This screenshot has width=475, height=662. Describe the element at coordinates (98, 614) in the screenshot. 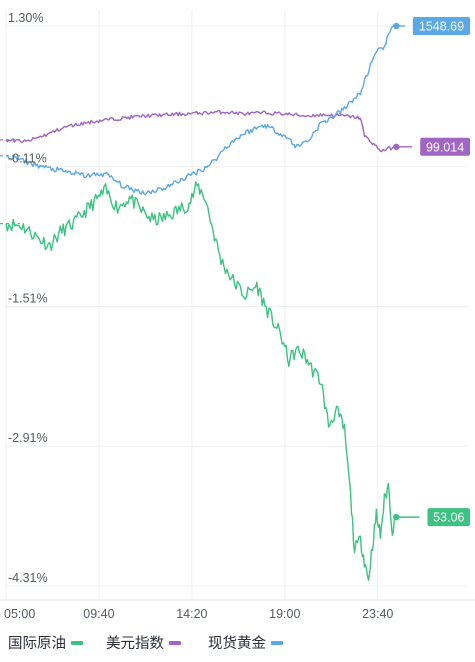

I see `x-tick-label: 09:40` at that location.